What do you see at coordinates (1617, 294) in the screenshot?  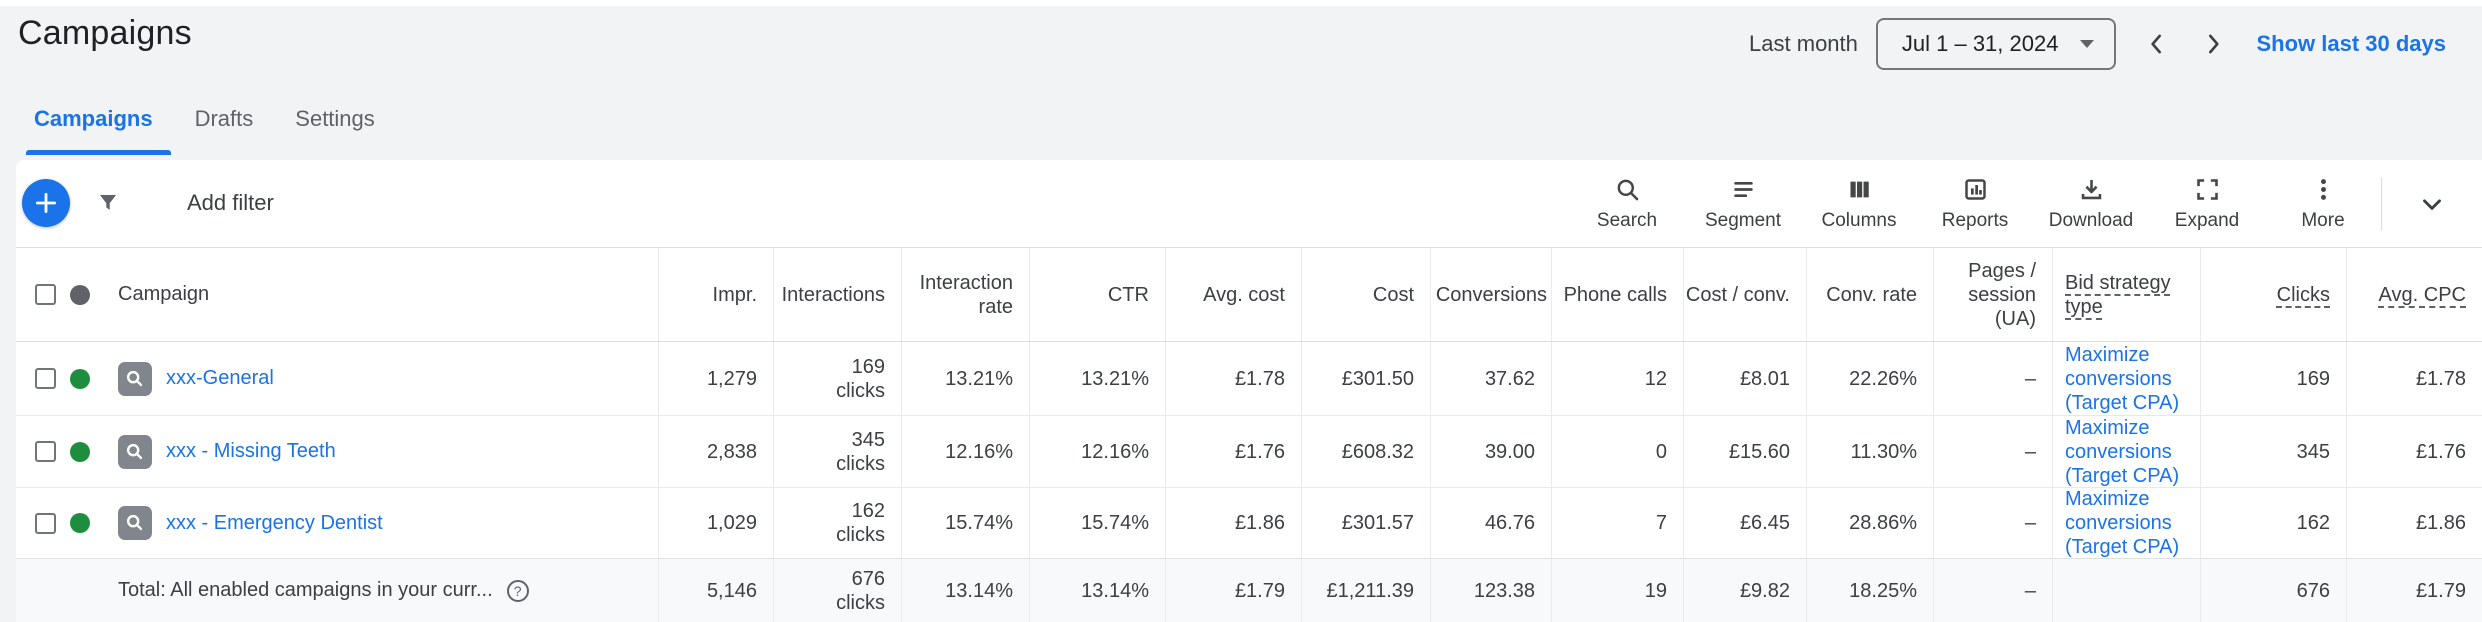 I see `column-header-phone-calls: Phone calls` at bounding box center [1617, 294].